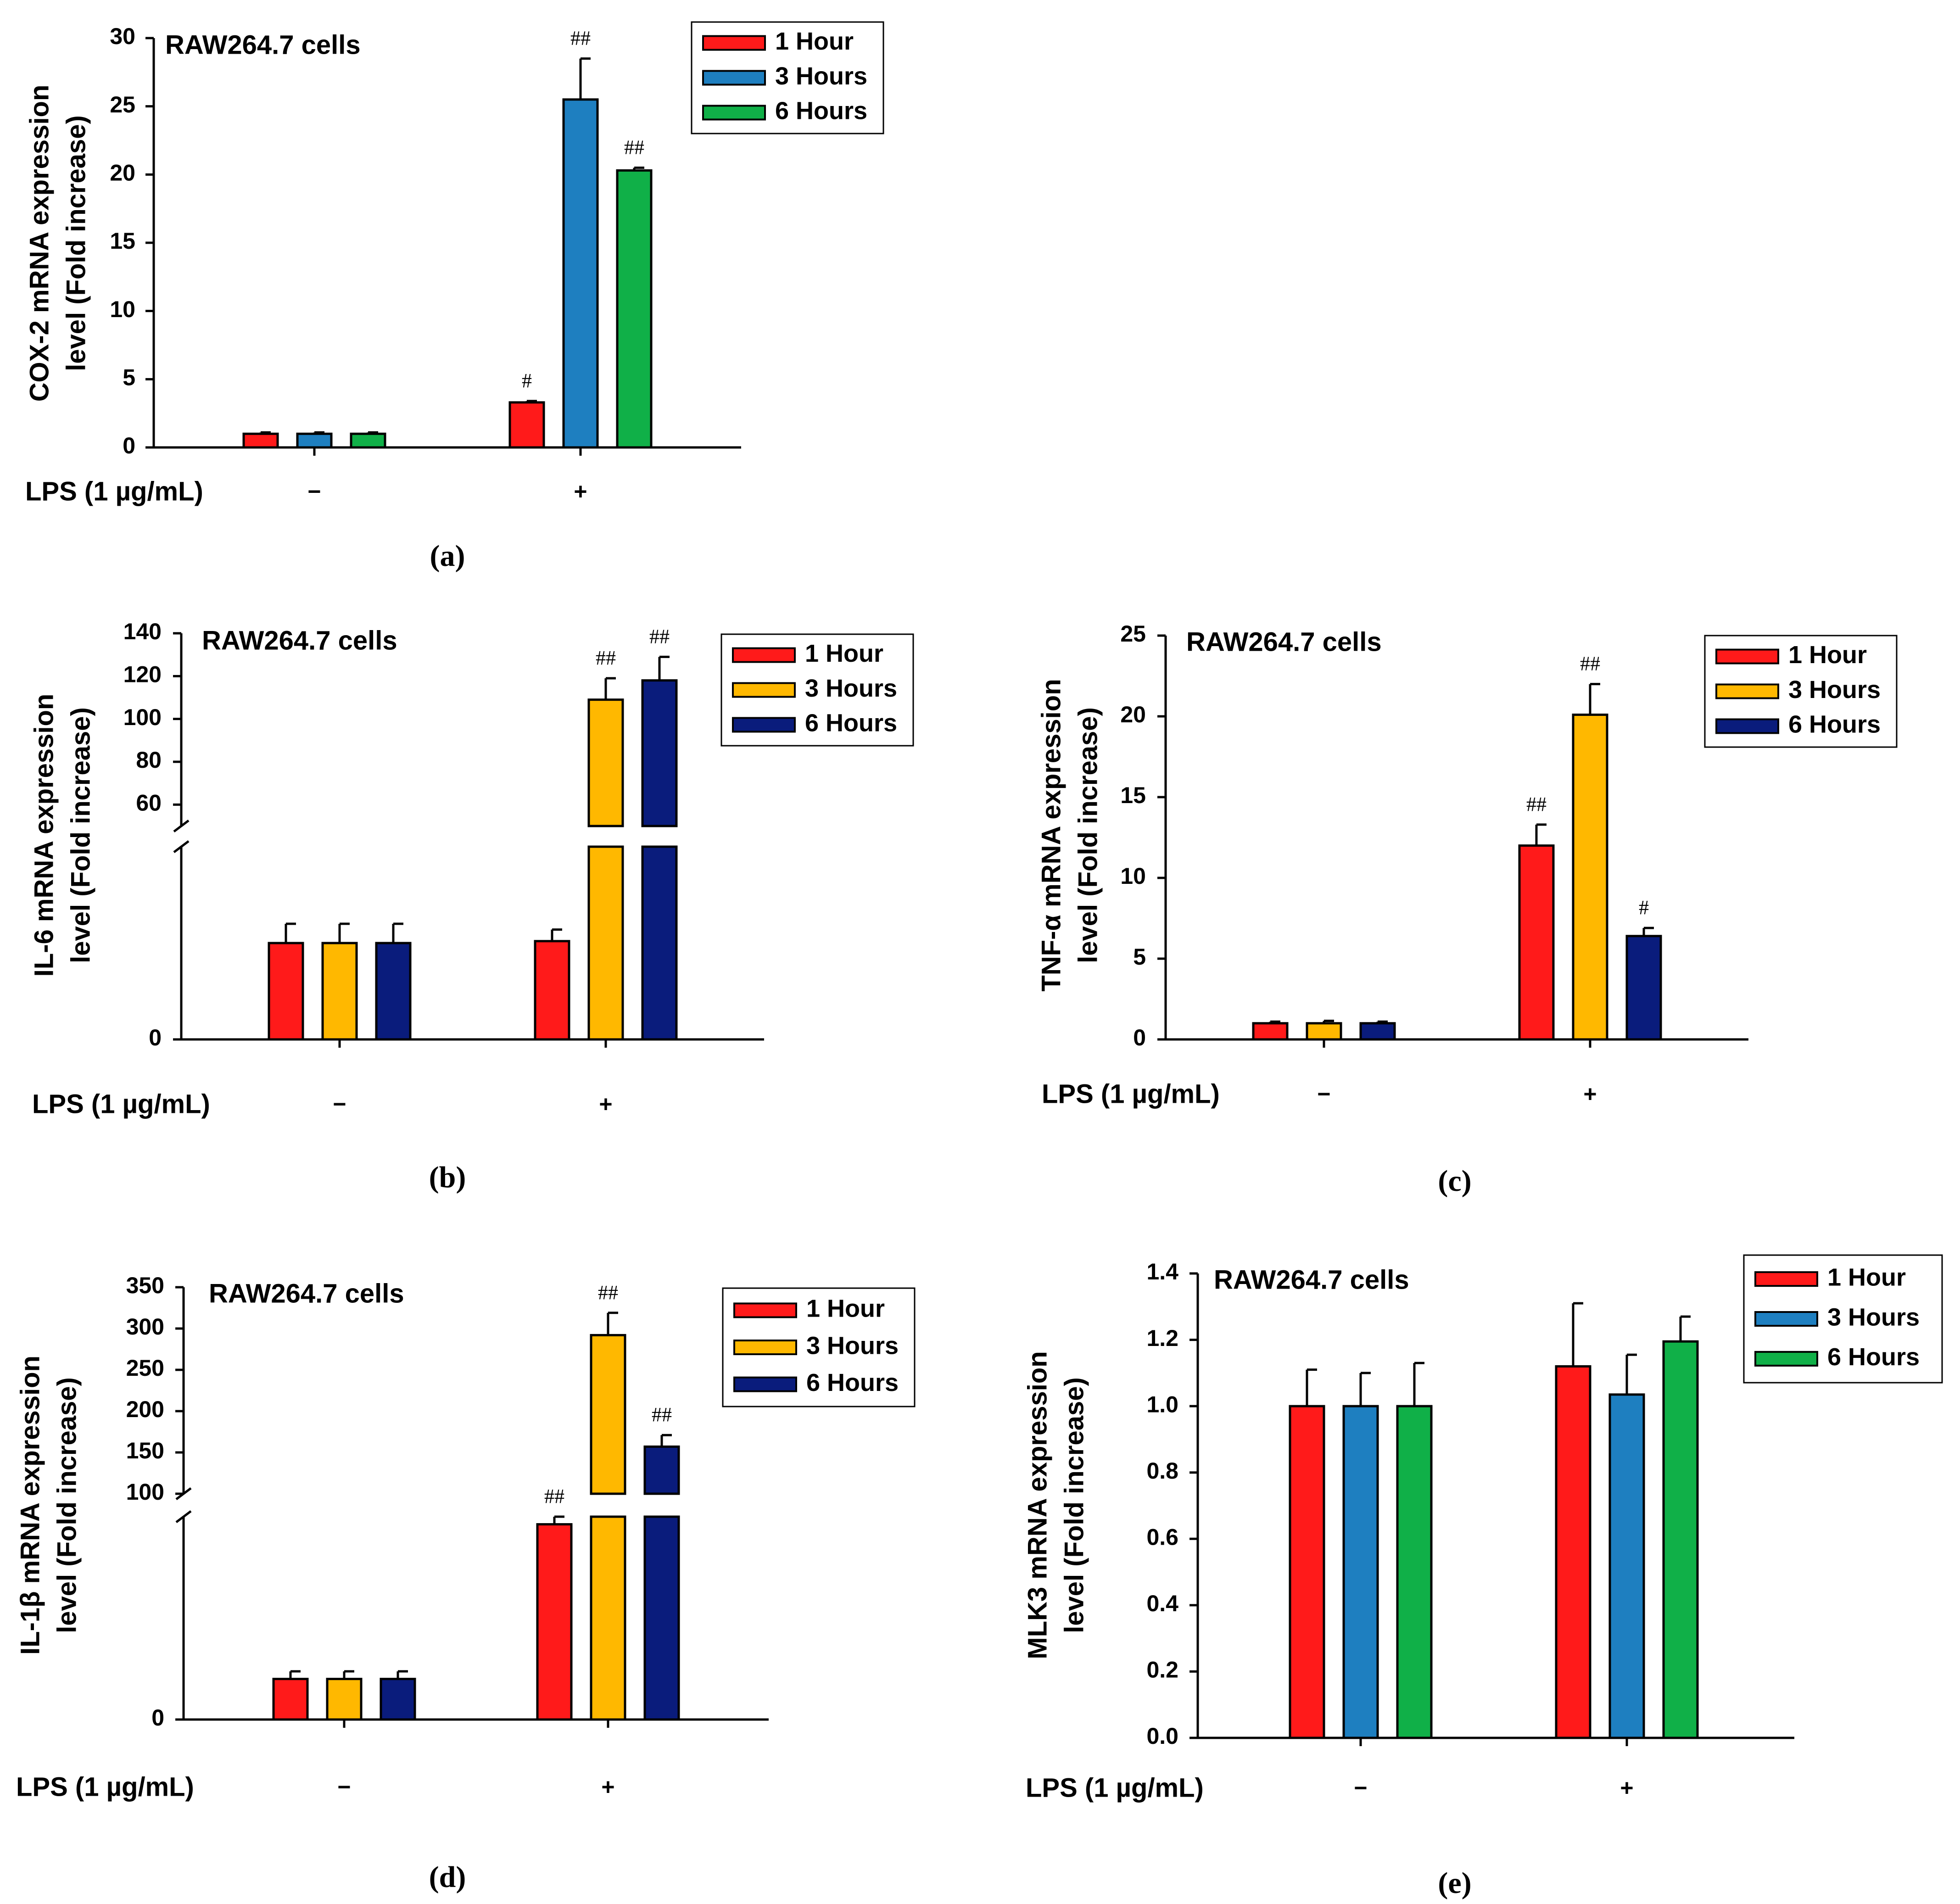 This screenshot has height=1904, width=1960. What do you see at coordinates (634, 309) in the screenshot?
I see `bar-a-s2-c1` at bounding box center [634, 309].